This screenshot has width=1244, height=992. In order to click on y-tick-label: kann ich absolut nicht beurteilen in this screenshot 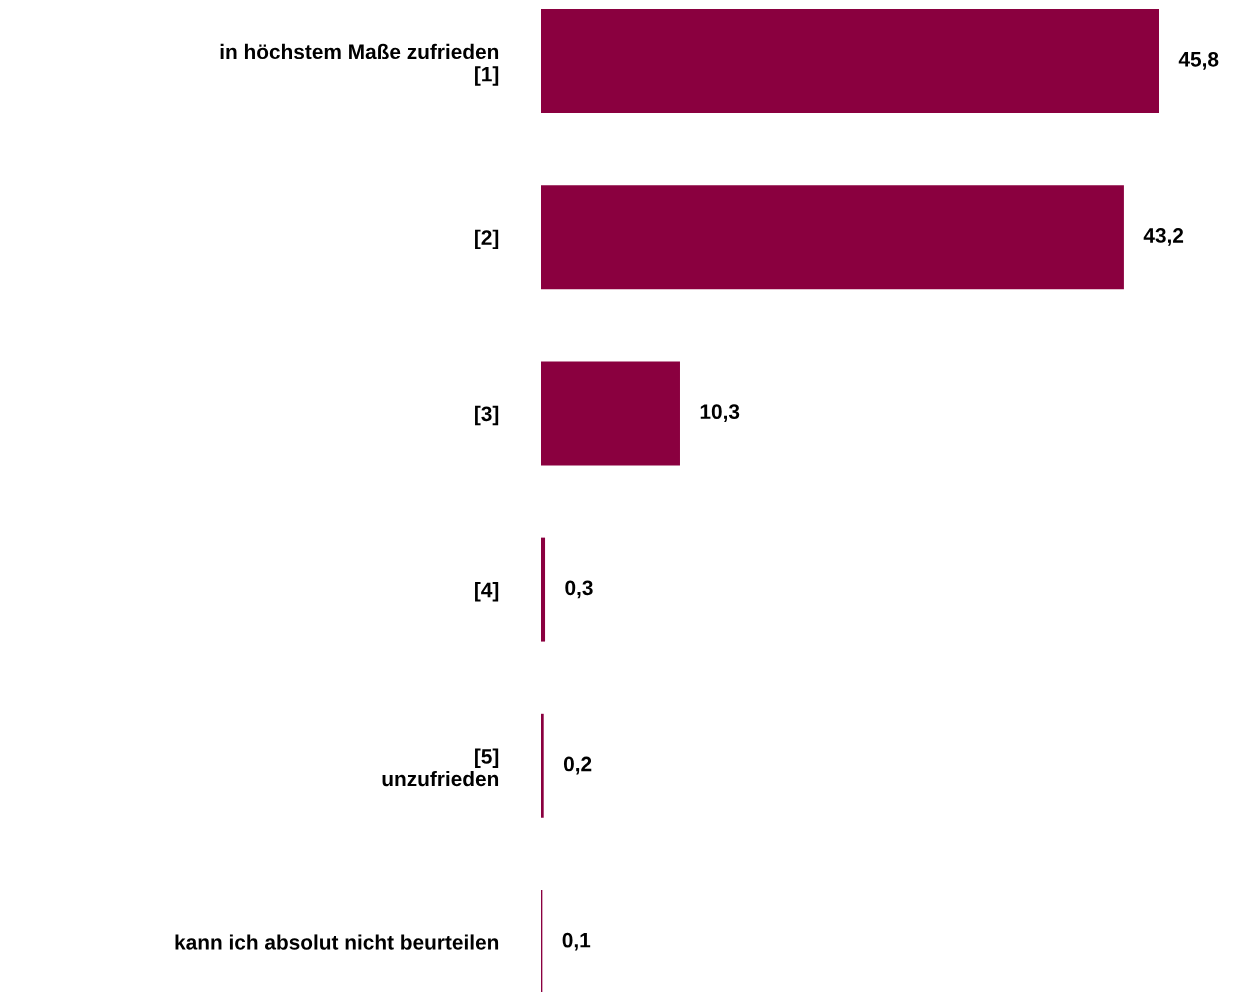, I will do `click(337, 942)`.